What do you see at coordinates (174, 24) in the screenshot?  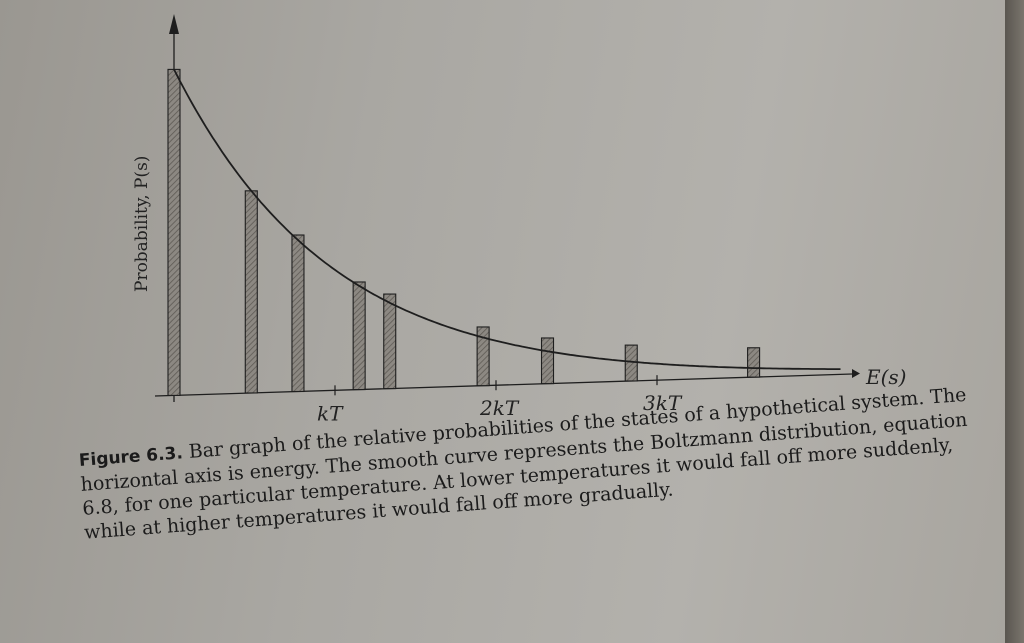 I see `y-axis-arrow` at bounding box center [174, 24].